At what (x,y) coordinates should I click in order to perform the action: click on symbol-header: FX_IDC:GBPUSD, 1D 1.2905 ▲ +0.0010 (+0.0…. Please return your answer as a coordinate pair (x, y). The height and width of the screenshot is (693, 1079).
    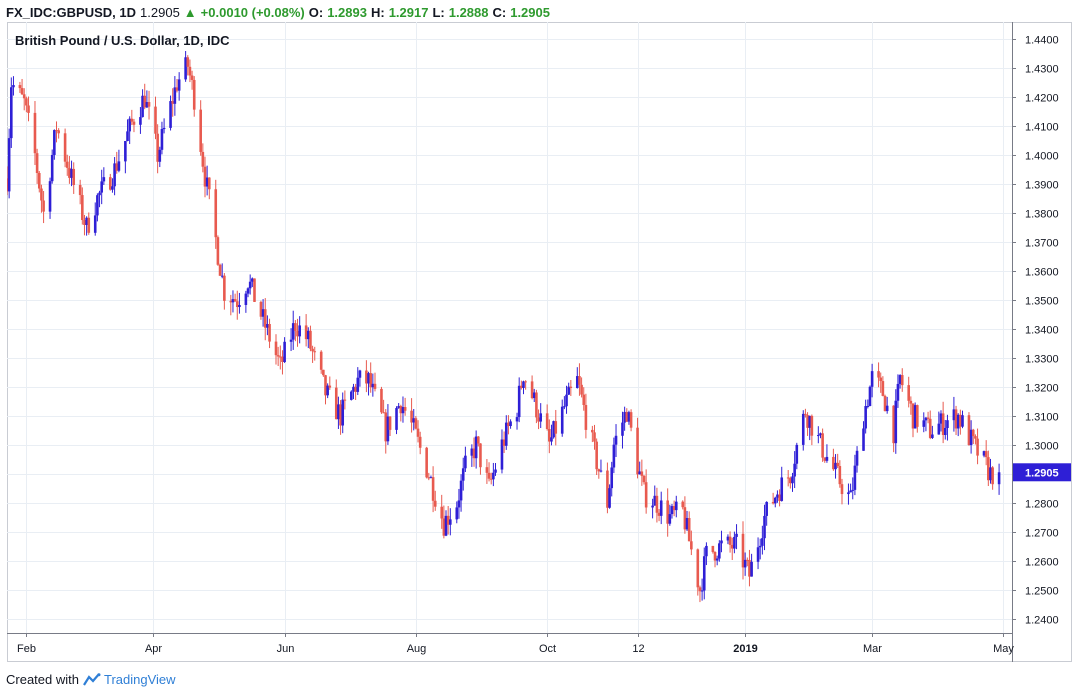
    Looking at the image, I should click on (280, 12).